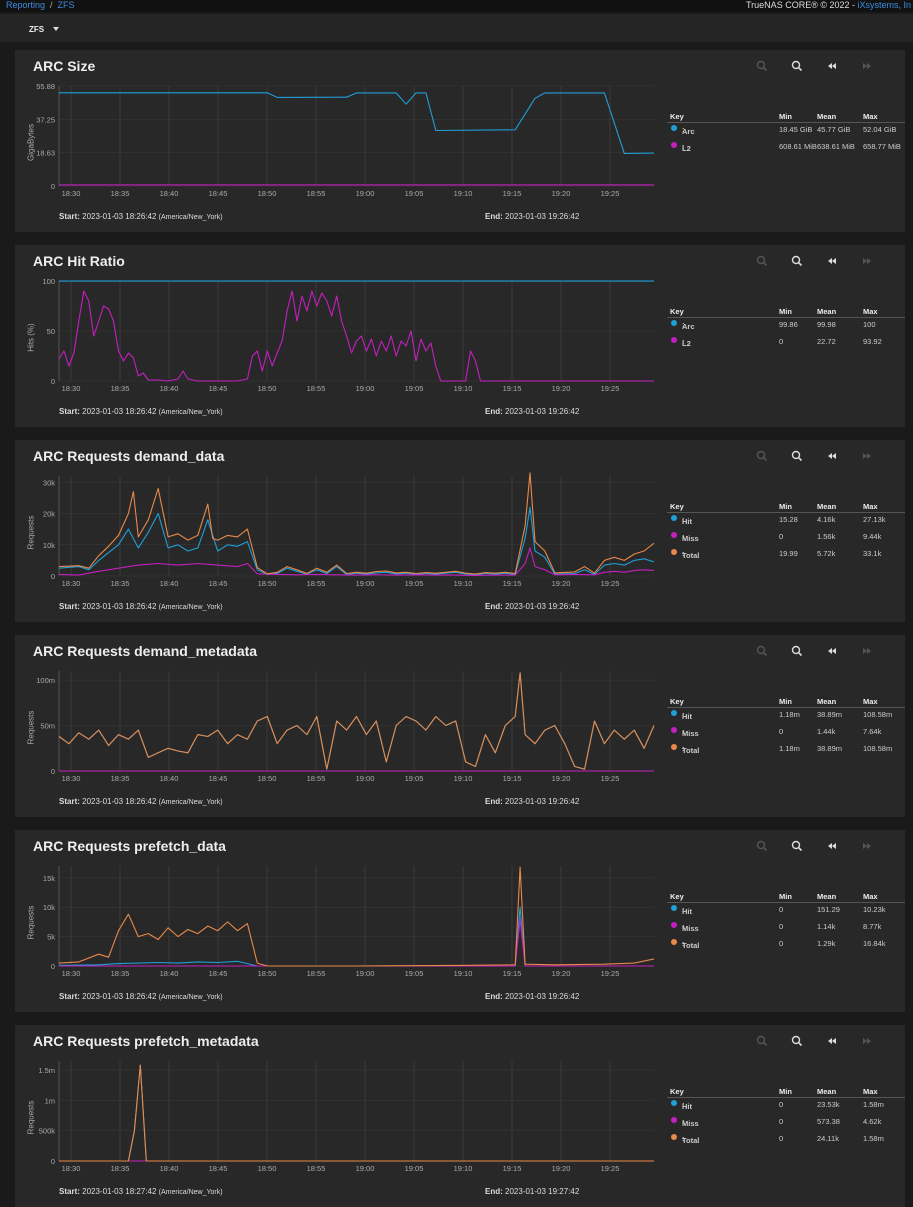 Image resolution: width=913 pixels, height=1207 pixels. Describe the element at coordinates (542, 216) in the screenshot. I see `end-value: 2023-01-03 19:26:42` at that location.